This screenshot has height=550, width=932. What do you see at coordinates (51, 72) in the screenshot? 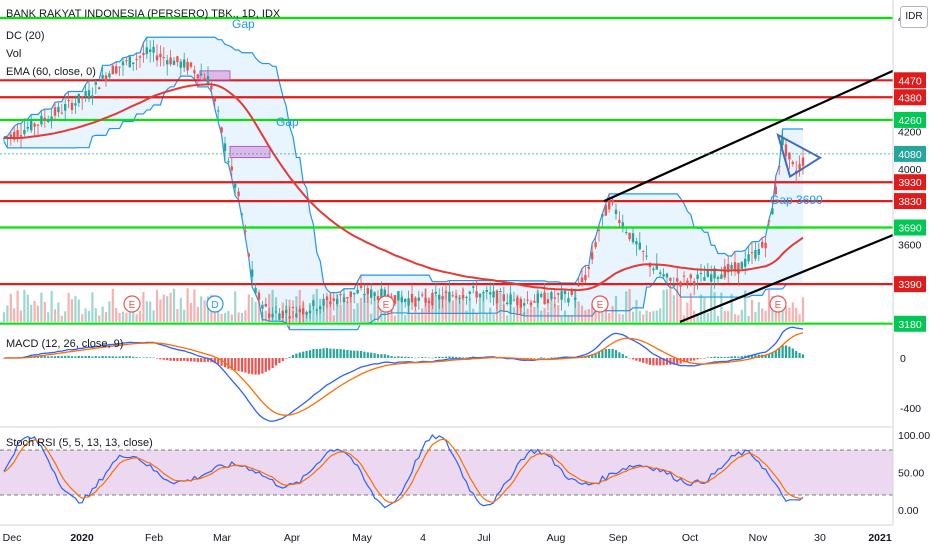
I see `indicator-ema: EMA (60, close, 0)` at bounding box center [51, 72].